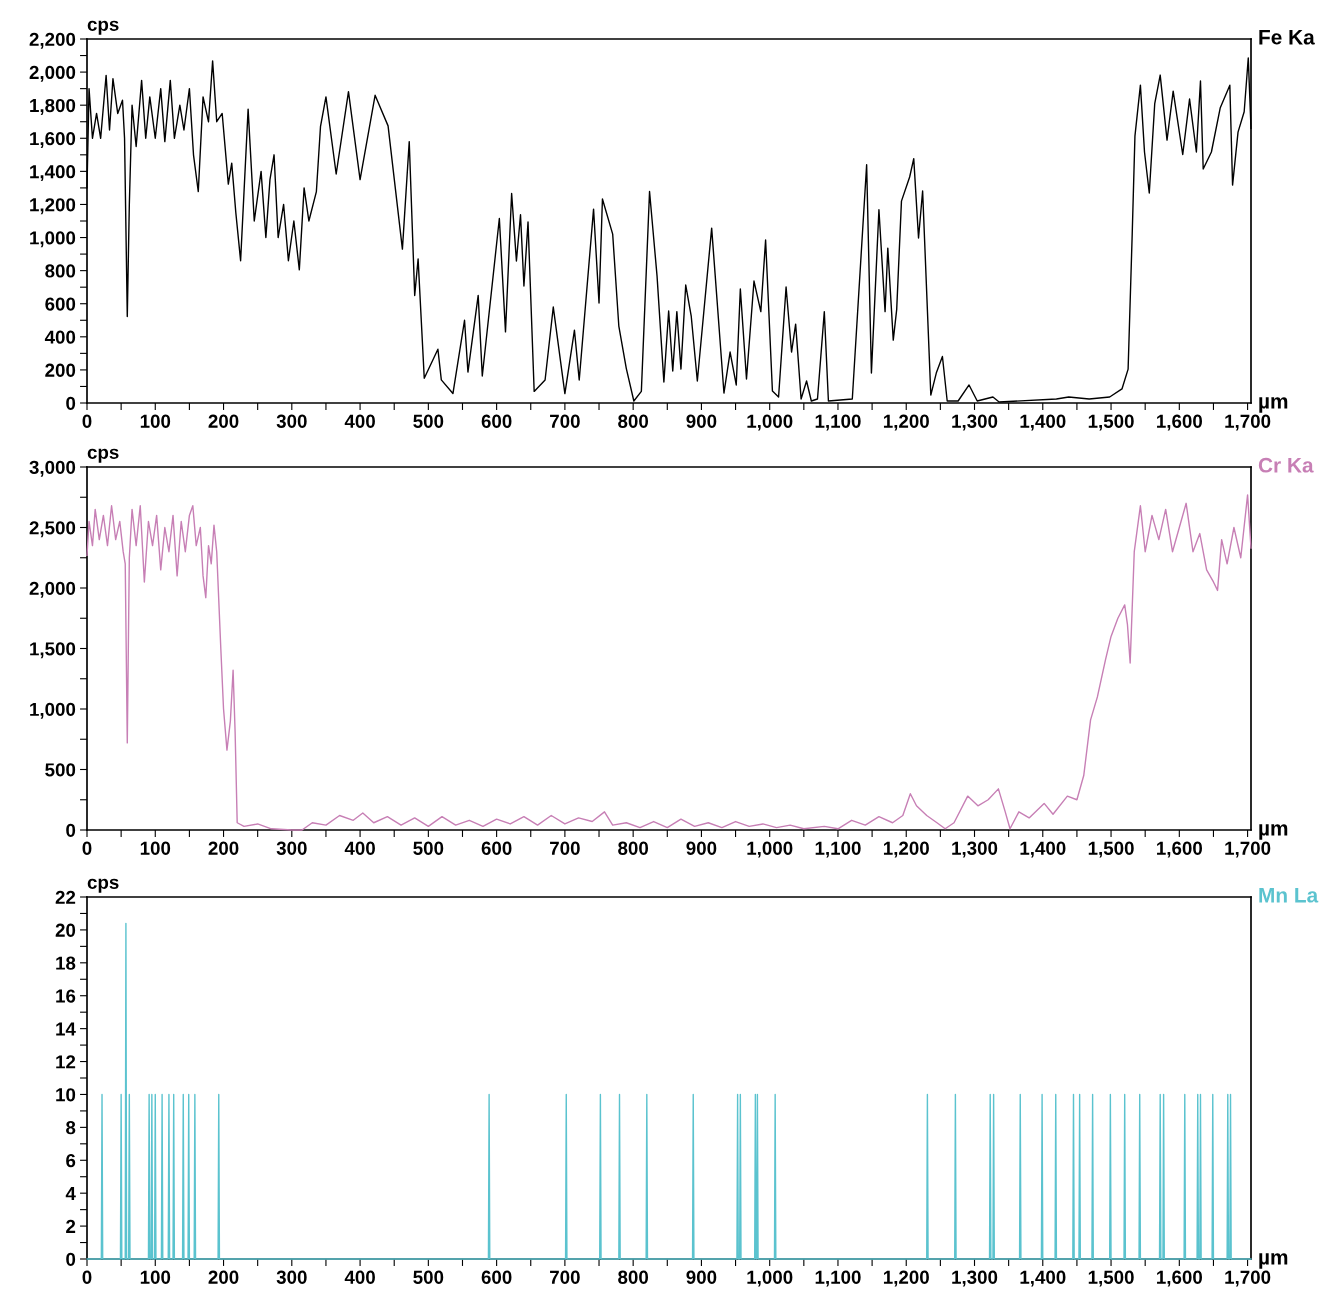 The height and width of the screenshot is (1290, 1330). What do you see at coordinates (53, 650) in the screenshot?
I see `y-tick-label: 1,500` at bounding box center [53, 650].